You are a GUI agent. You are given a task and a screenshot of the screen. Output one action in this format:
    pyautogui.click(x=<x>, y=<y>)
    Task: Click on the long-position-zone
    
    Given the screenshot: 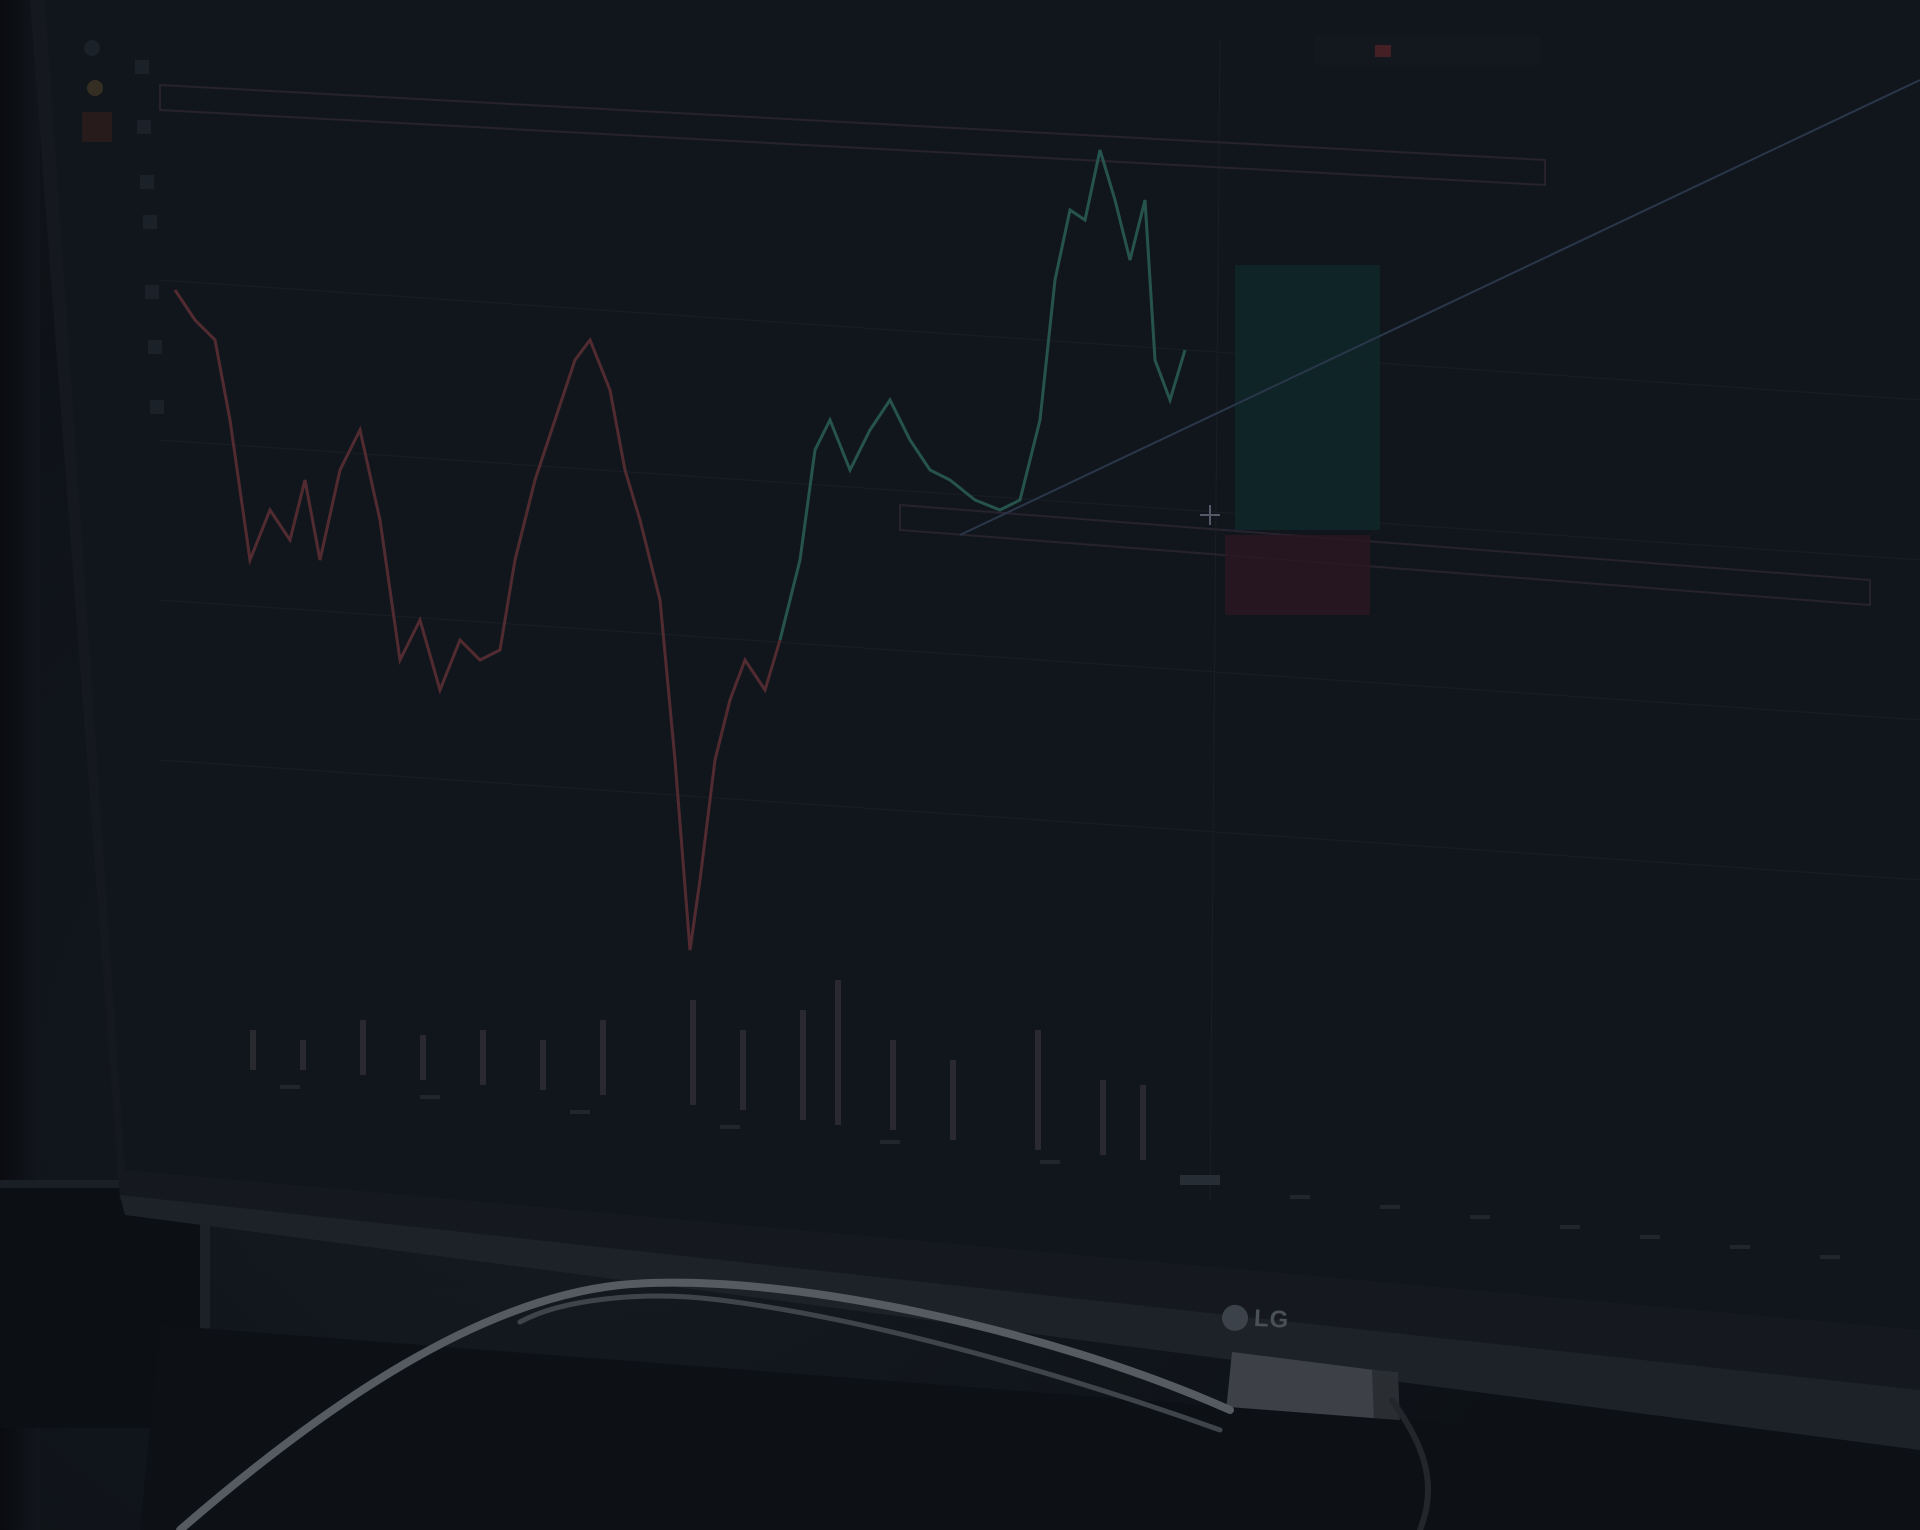 What is the action you would take?
    pyautogui.click(x=1307, y=397)
    